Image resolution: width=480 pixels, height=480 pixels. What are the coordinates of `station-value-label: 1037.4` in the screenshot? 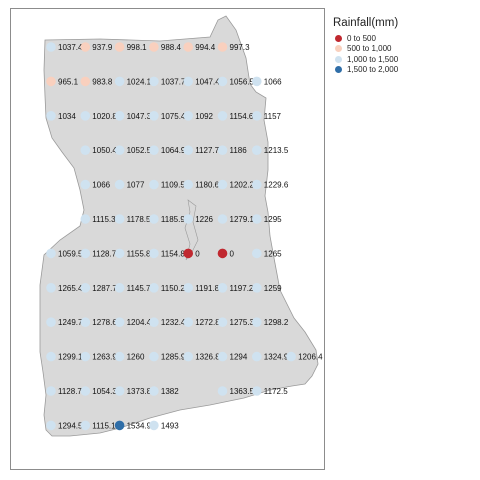 It's located at (70, 47).